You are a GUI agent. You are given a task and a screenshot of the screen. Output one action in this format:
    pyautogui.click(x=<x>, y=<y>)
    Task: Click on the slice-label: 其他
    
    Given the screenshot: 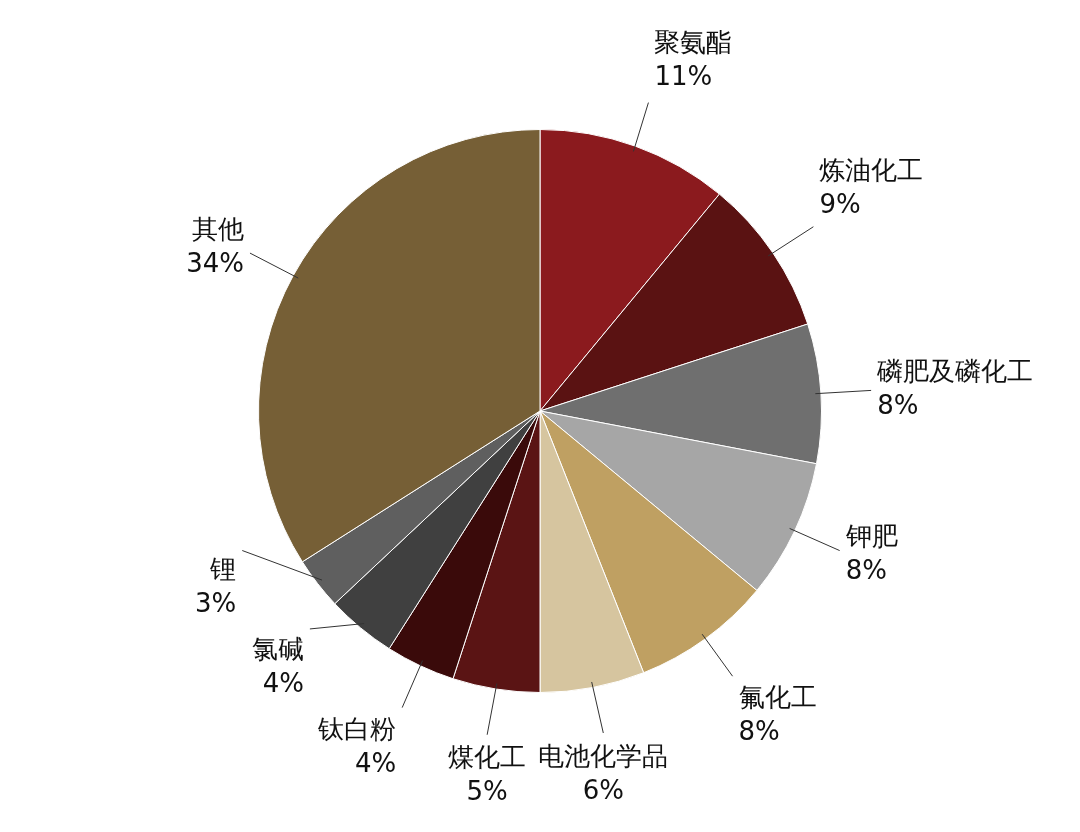 What is the action you would take?
    pyautogui.click(x=217, y=229)
    